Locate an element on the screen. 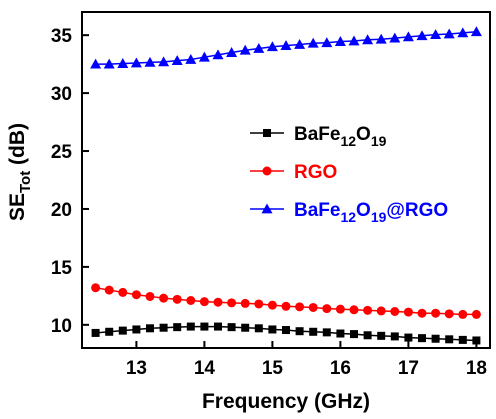 This screenshot has width=496, height=419. y-tick-label: 10 is located at coordinates (61, 326).